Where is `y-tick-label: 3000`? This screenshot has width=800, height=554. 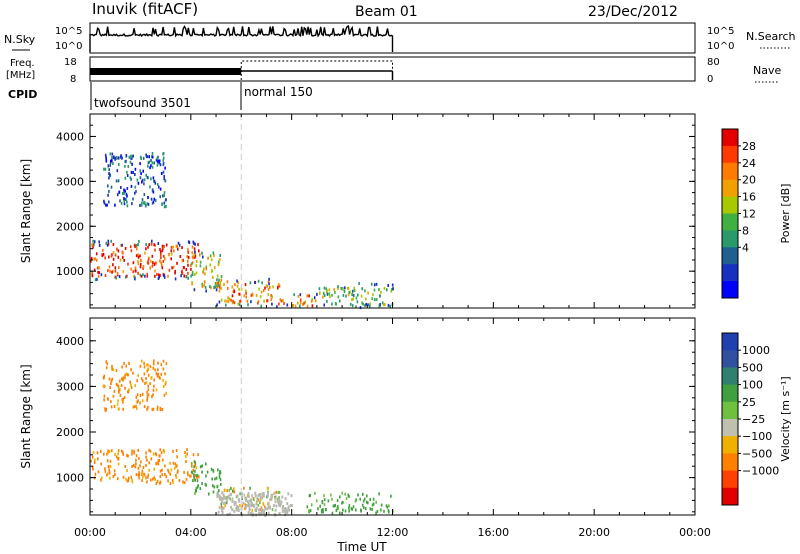 y-tick-label: 3000 is located at coordinates (70, 181).